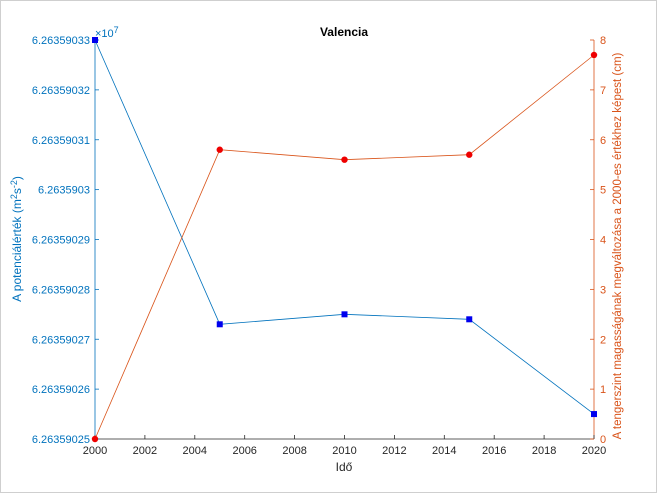 The width and height of the screenshot is (657, 494). Describe the element at coordinates (16, 239) in the screenshot. I see `y-axis-left-label: A potenciálérték (m2s-2)` at that location.